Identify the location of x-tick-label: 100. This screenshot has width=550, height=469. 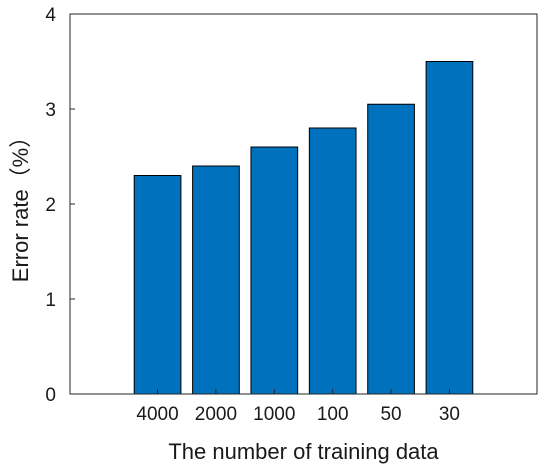
(333, 414).